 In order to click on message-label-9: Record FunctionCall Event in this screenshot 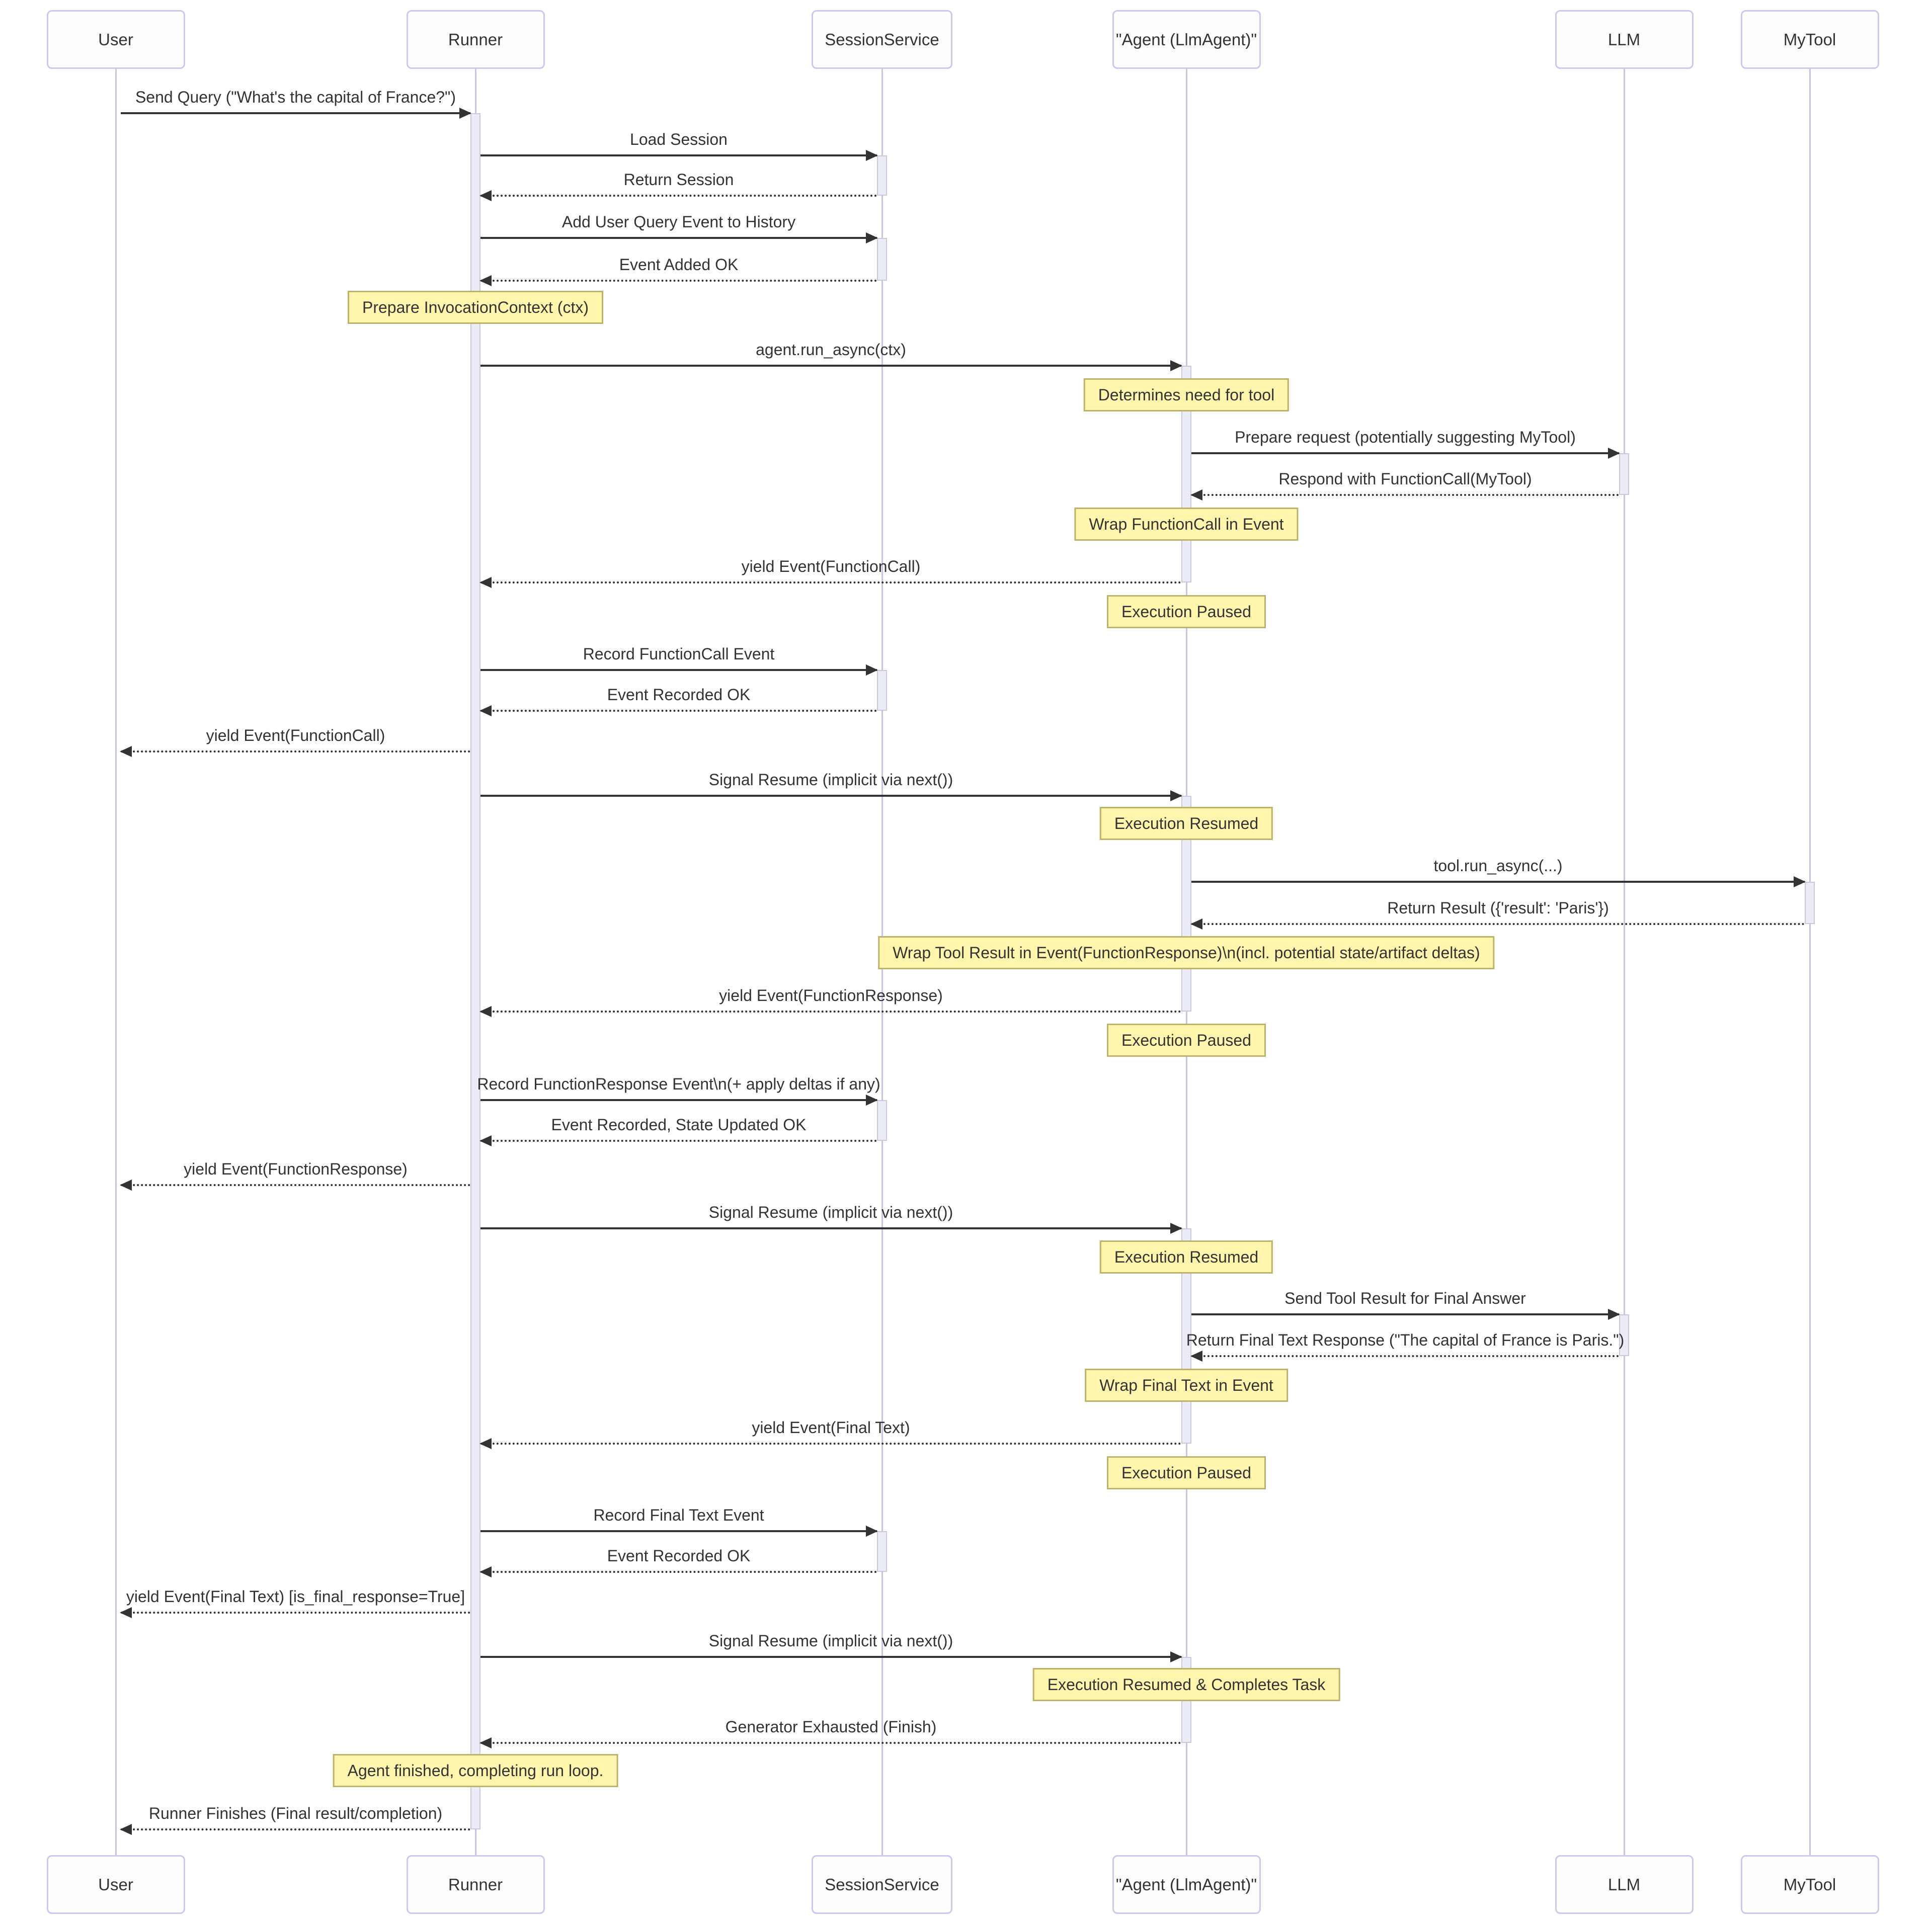, I will do `click(679, 654)`.